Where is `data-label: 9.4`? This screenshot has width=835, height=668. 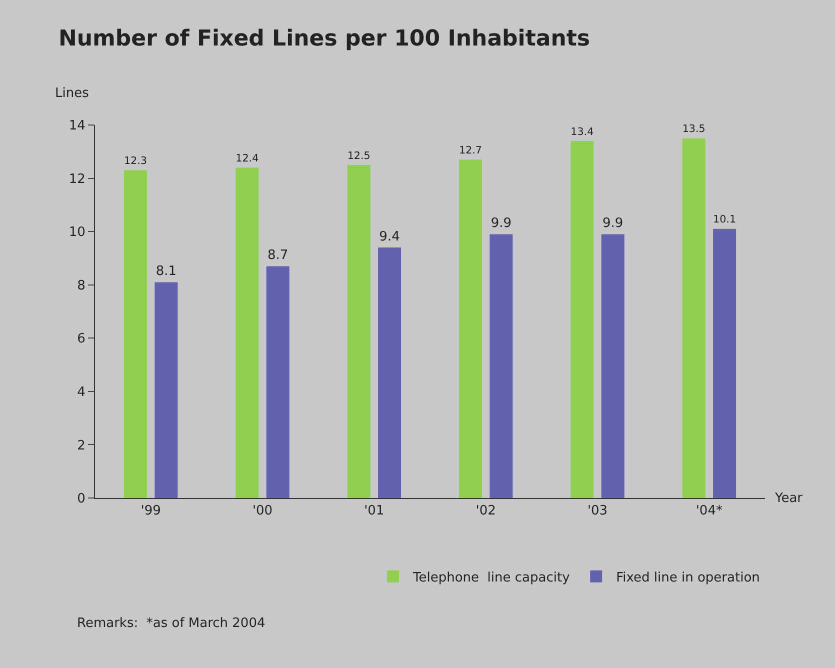
data-label: 9.4 is located at coordinates (389, 237).